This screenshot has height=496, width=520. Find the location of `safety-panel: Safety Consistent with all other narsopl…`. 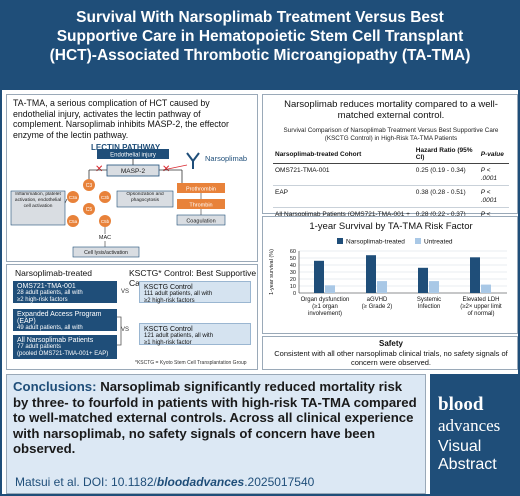

safety-panel: Safety Consistent with all other narsopl… is located at coordinates (390, 353).